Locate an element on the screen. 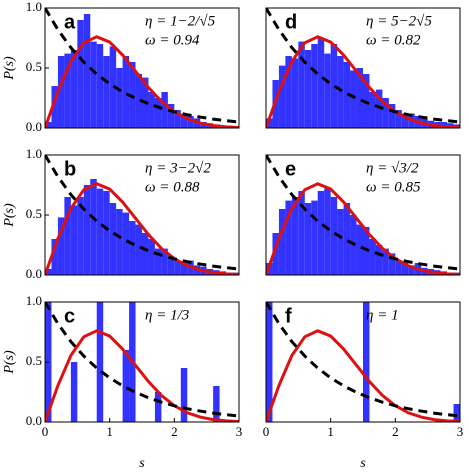 Image resolution: width=469 pixels, height=474 pixels. panel-label: c is located at coordinates (69, 316).